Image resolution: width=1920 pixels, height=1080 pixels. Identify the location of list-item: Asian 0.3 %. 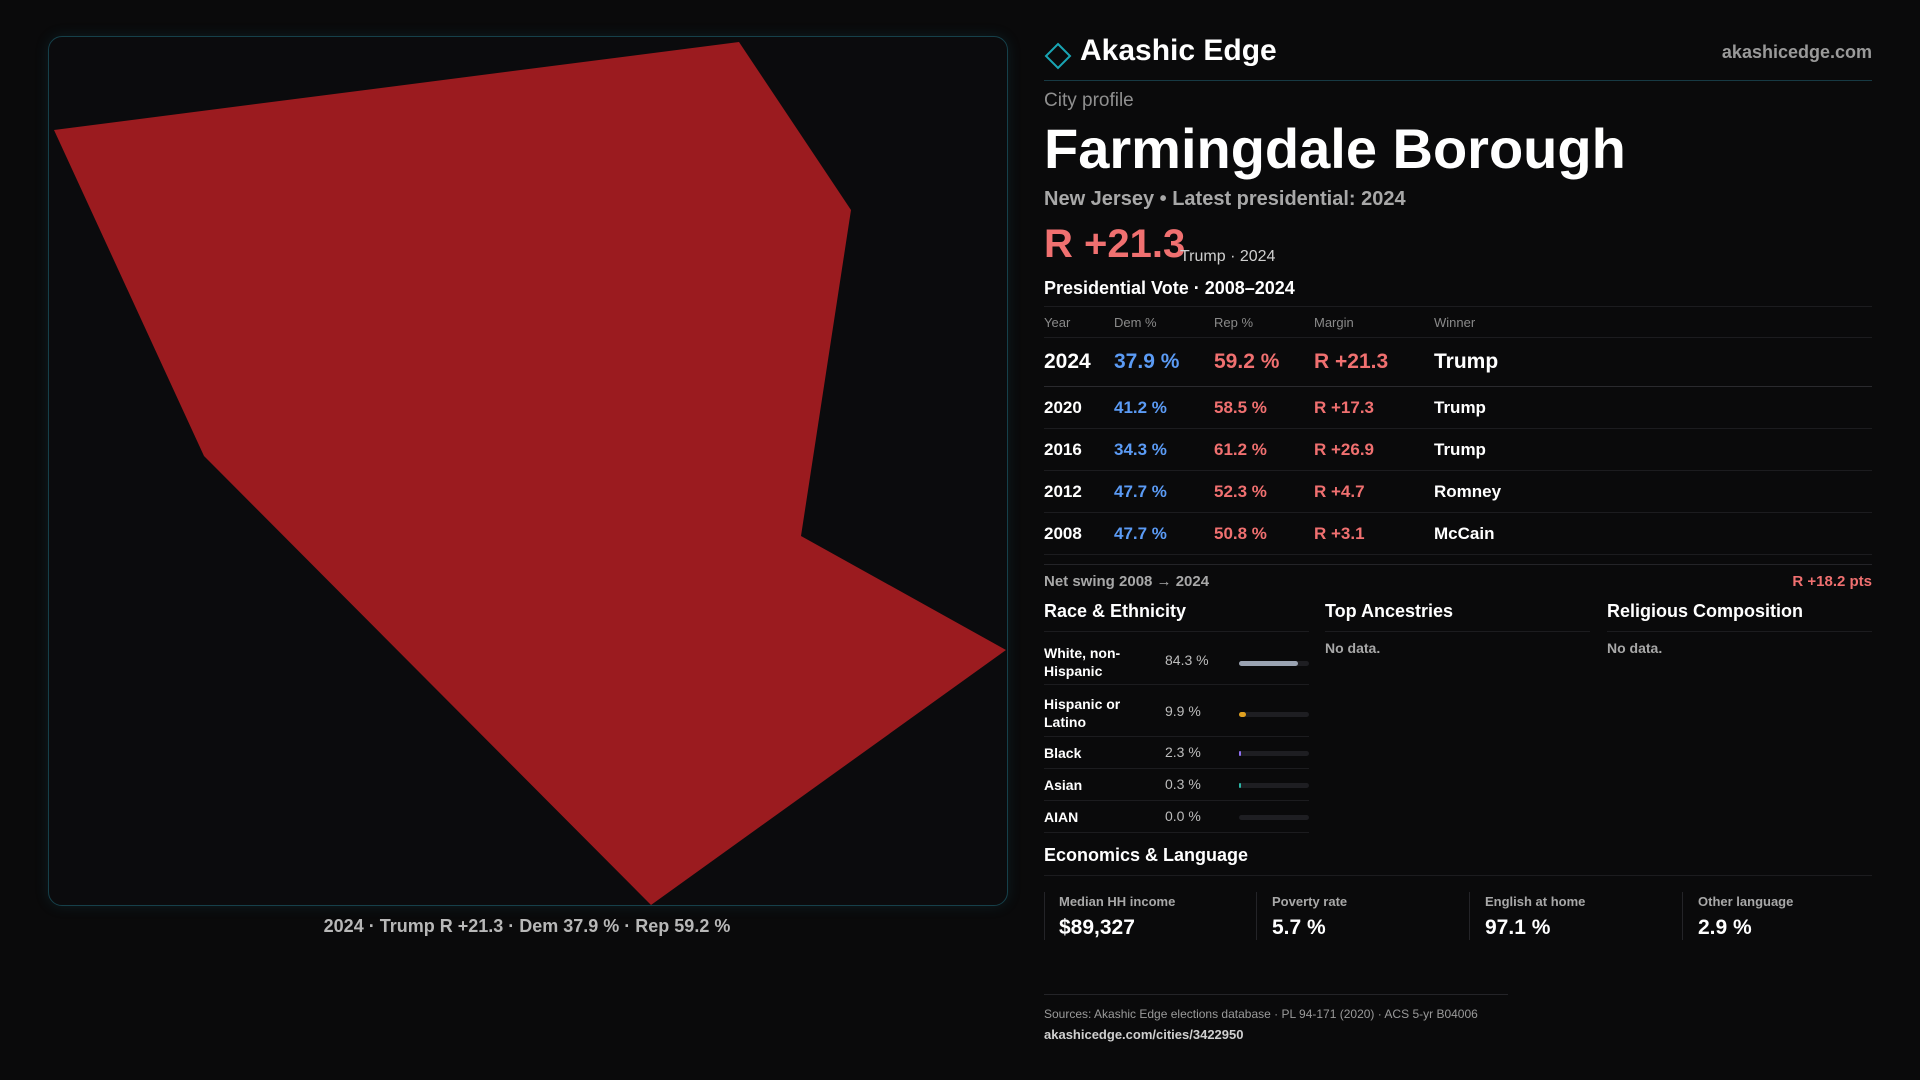
(1176, 785).